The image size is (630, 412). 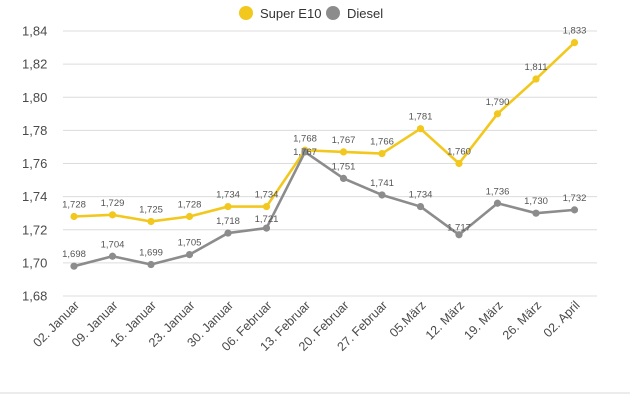 I want to click on y-tick-label: 1,70, so click(x=34, y=262).